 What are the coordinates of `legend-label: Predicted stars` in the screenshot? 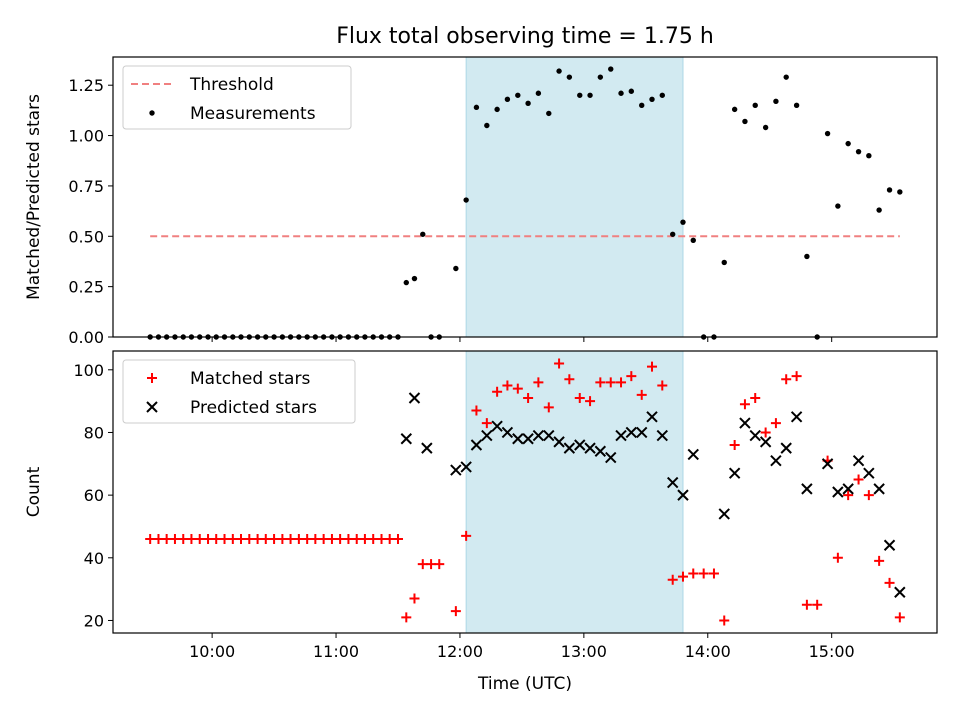 It's located at (253, 408).